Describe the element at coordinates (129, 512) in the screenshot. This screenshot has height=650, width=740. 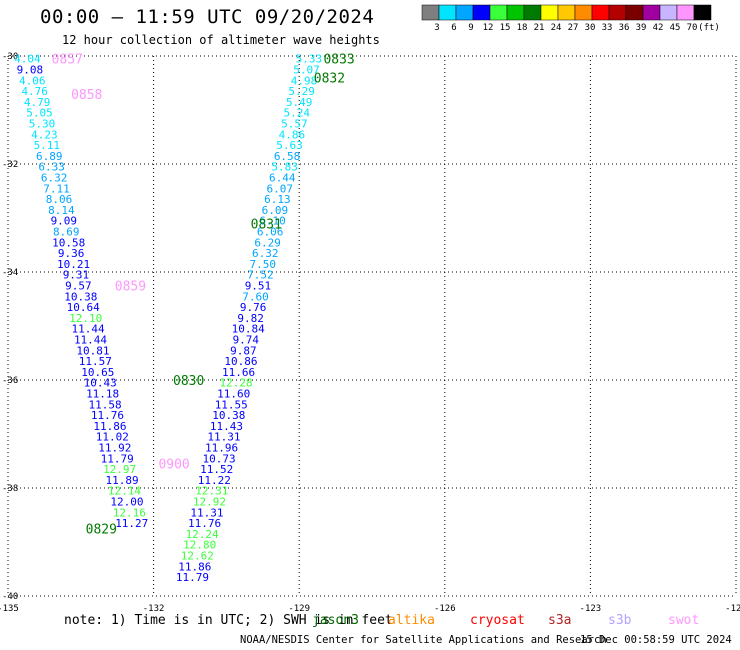
I see `swh-value-label: 12.16` at that location.